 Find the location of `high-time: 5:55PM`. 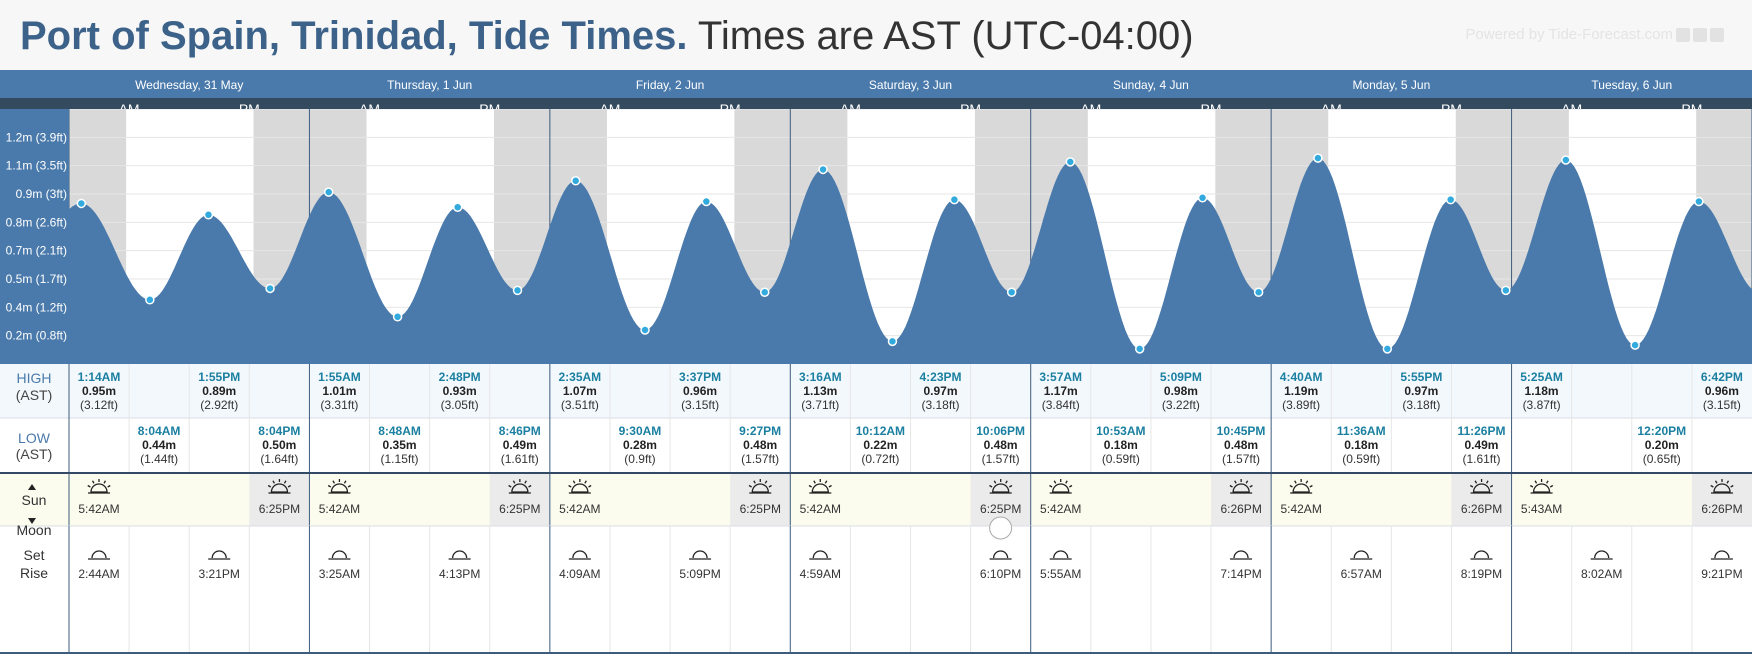

high-time: 5:55PM is located at coordinates (1421, 377).